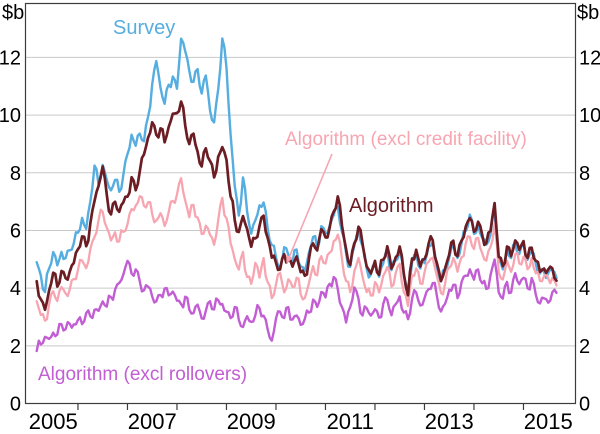 The height and width of the screenshot is (434, 600). I want to click on series-label-algorithm: Algorithm, so click(391, 206).